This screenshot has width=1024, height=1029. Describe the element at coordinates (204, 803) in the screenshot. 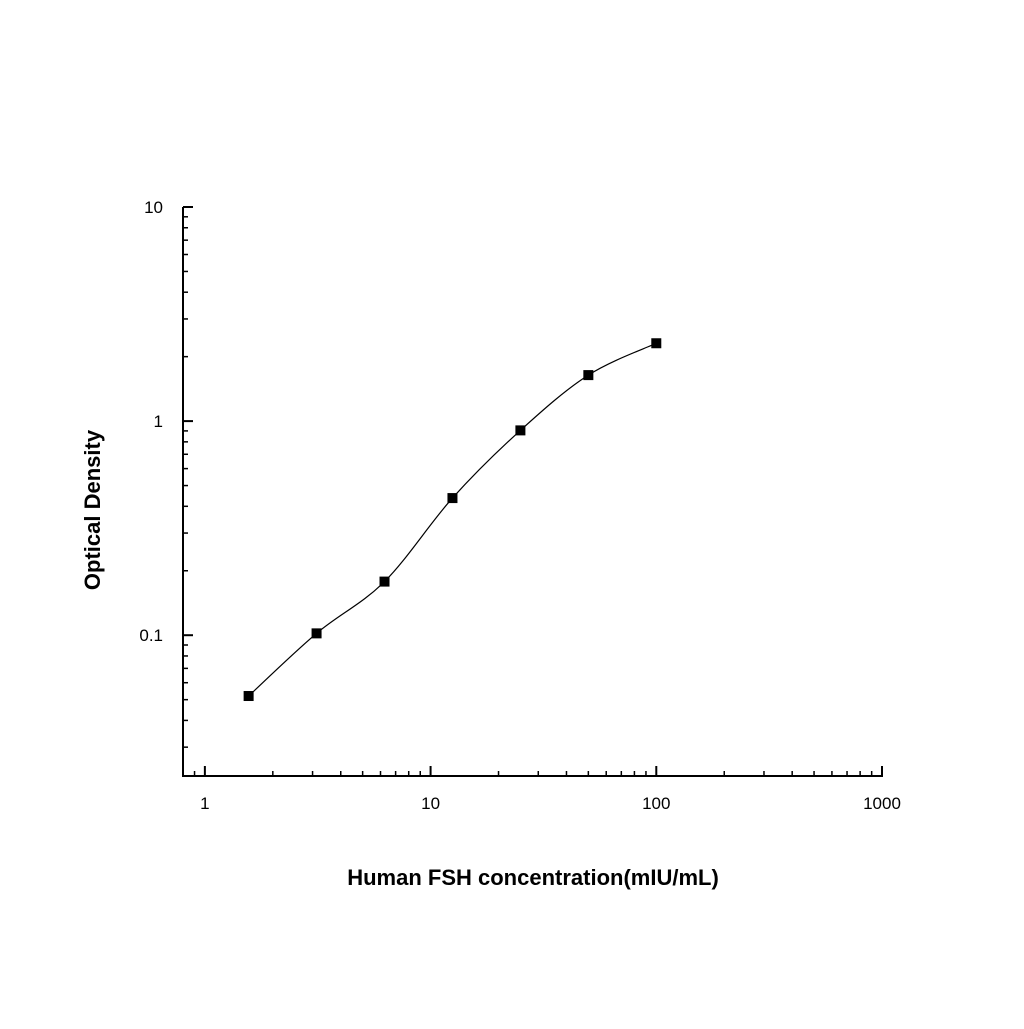

I see `x-tick-label: 1` at that location.